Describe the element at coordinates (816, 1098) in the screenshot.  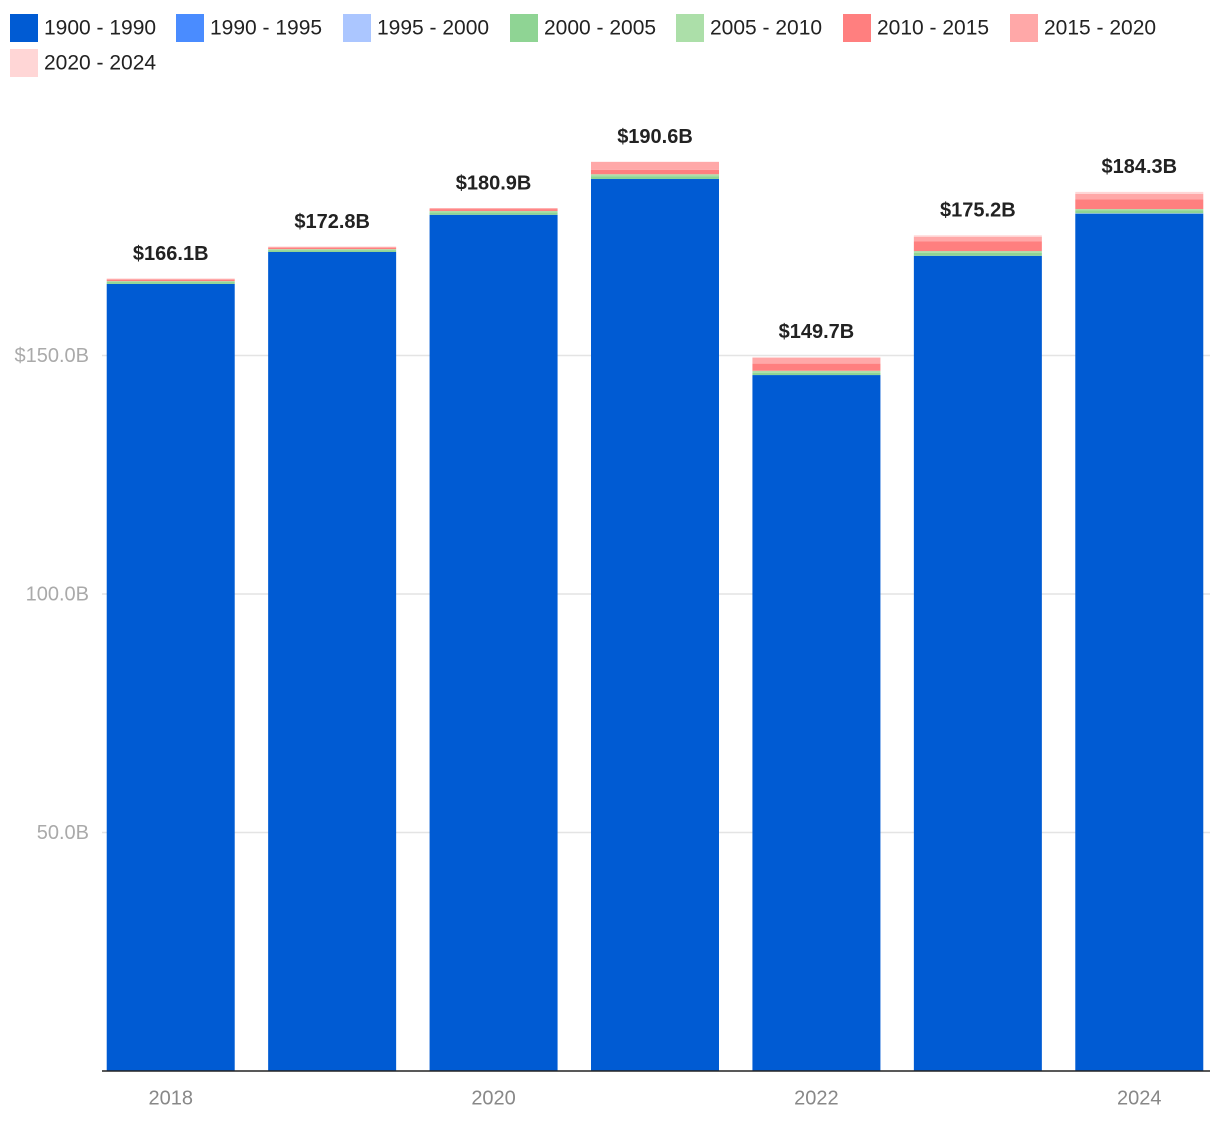
I see `x-tick-label: 2022` at that location.